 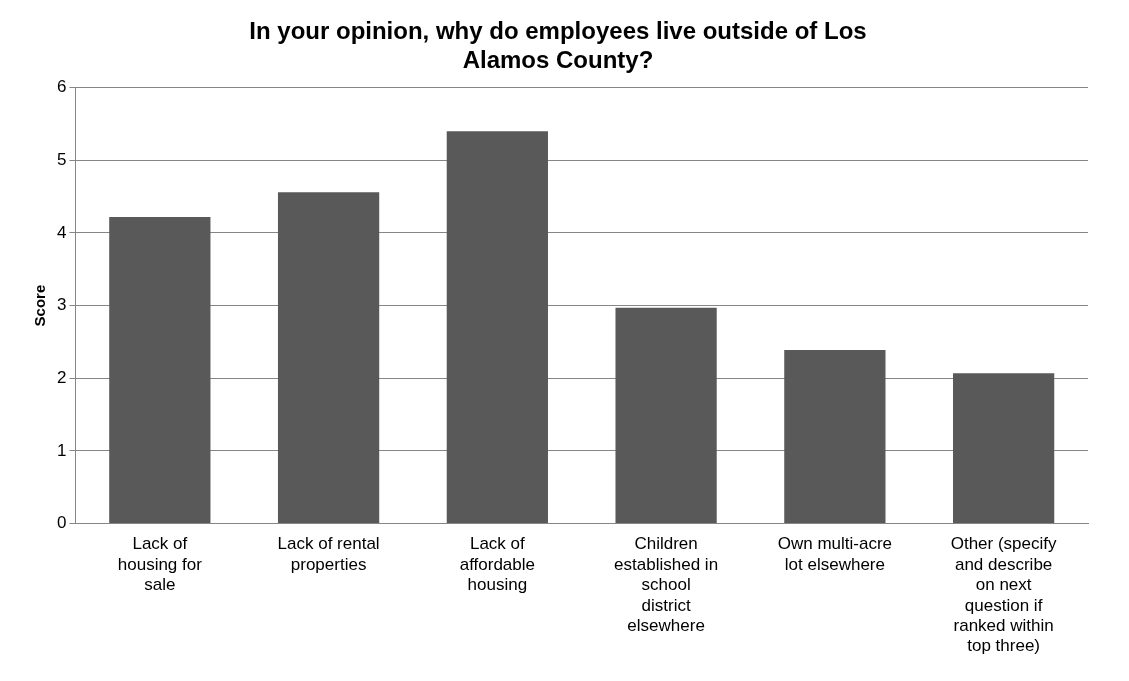 What do you see at coordinates (61, 377) in the screenshot?
I see `y-tick-label: 2` at bounding box center [61, 377].